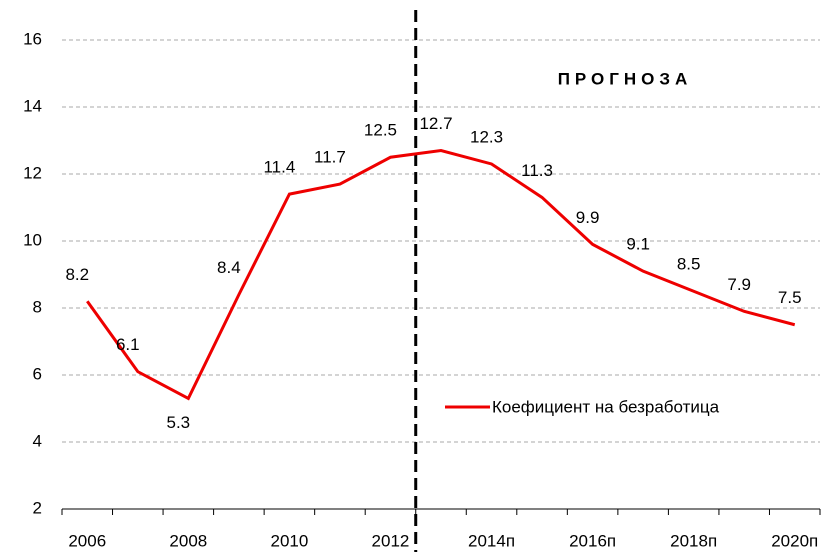 Image resolution: width=836 pixels, height=552 pixels. What do you see at coordinates (592, 540) in the screenshot?
I see `x-tick-label: 2016п` at bounding box center [592, 540].